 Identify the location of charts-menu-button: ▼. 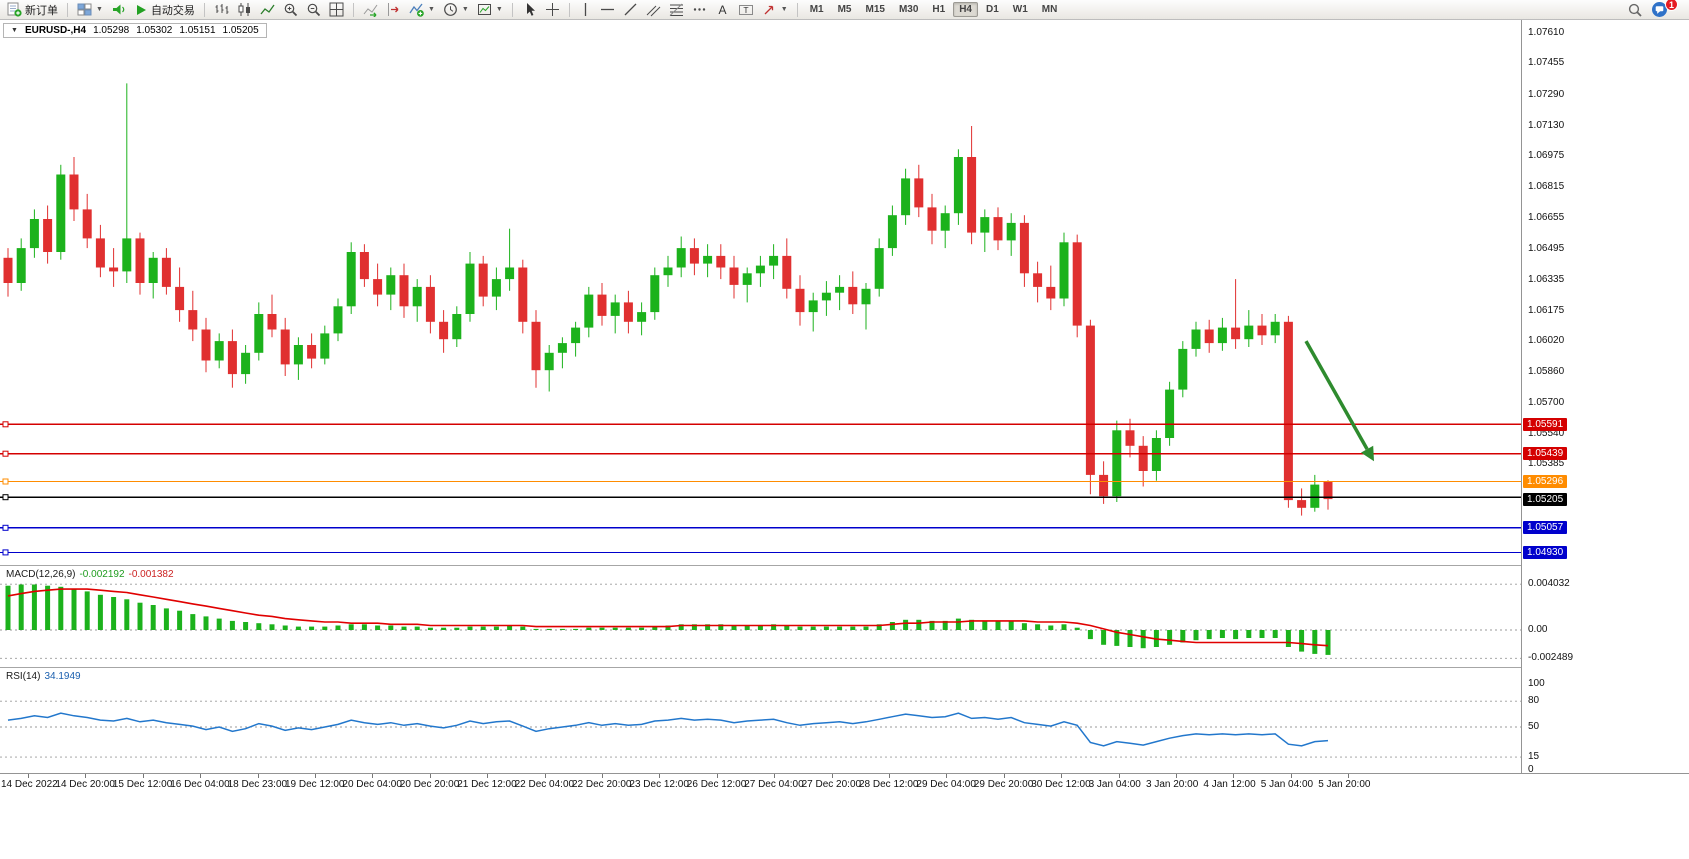
(90, 10).